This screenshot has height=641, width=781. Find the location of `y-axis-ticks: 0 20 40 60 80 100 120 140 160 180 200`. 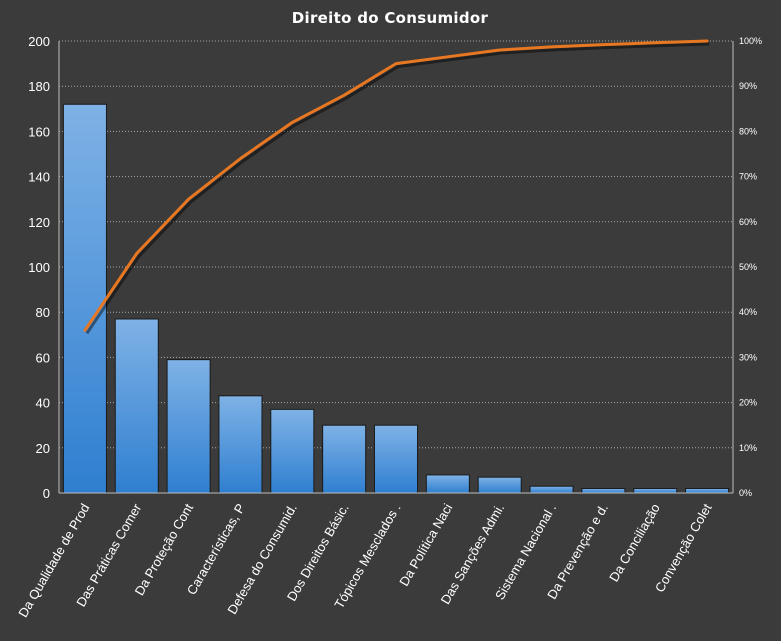

y-axis-ticks: 0 20 40 60 80 100 120 140 160 180 200 is located at coordinates (39, 267).